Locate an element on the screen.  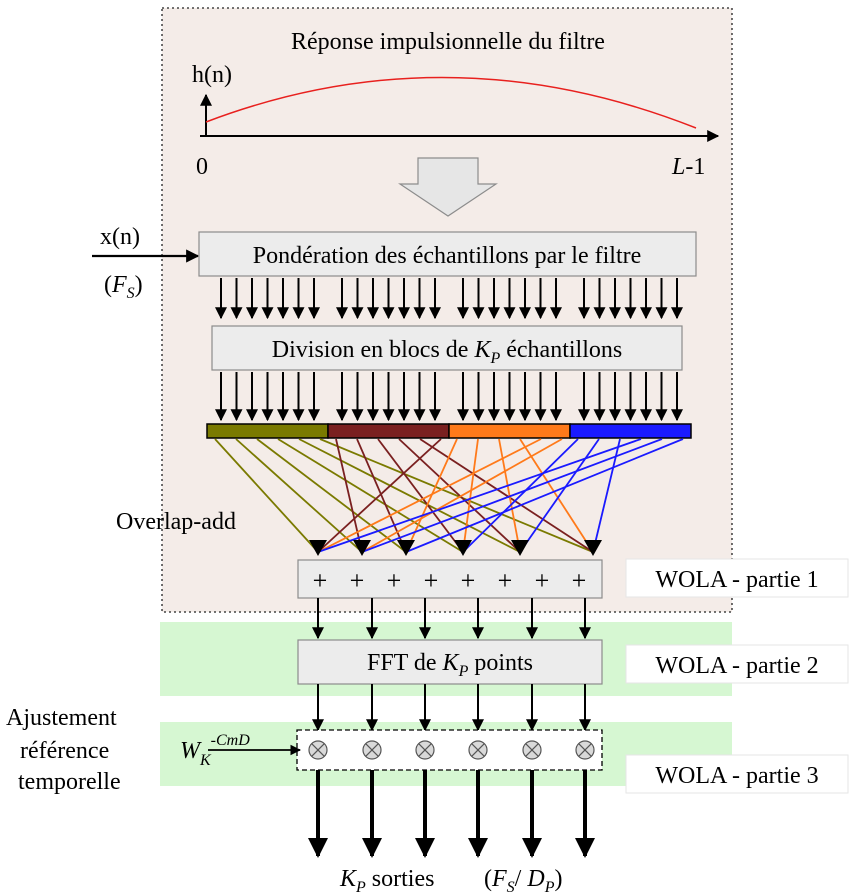
outputs-rate-label: (FS/ DP) is located at coordinates (523, 880).